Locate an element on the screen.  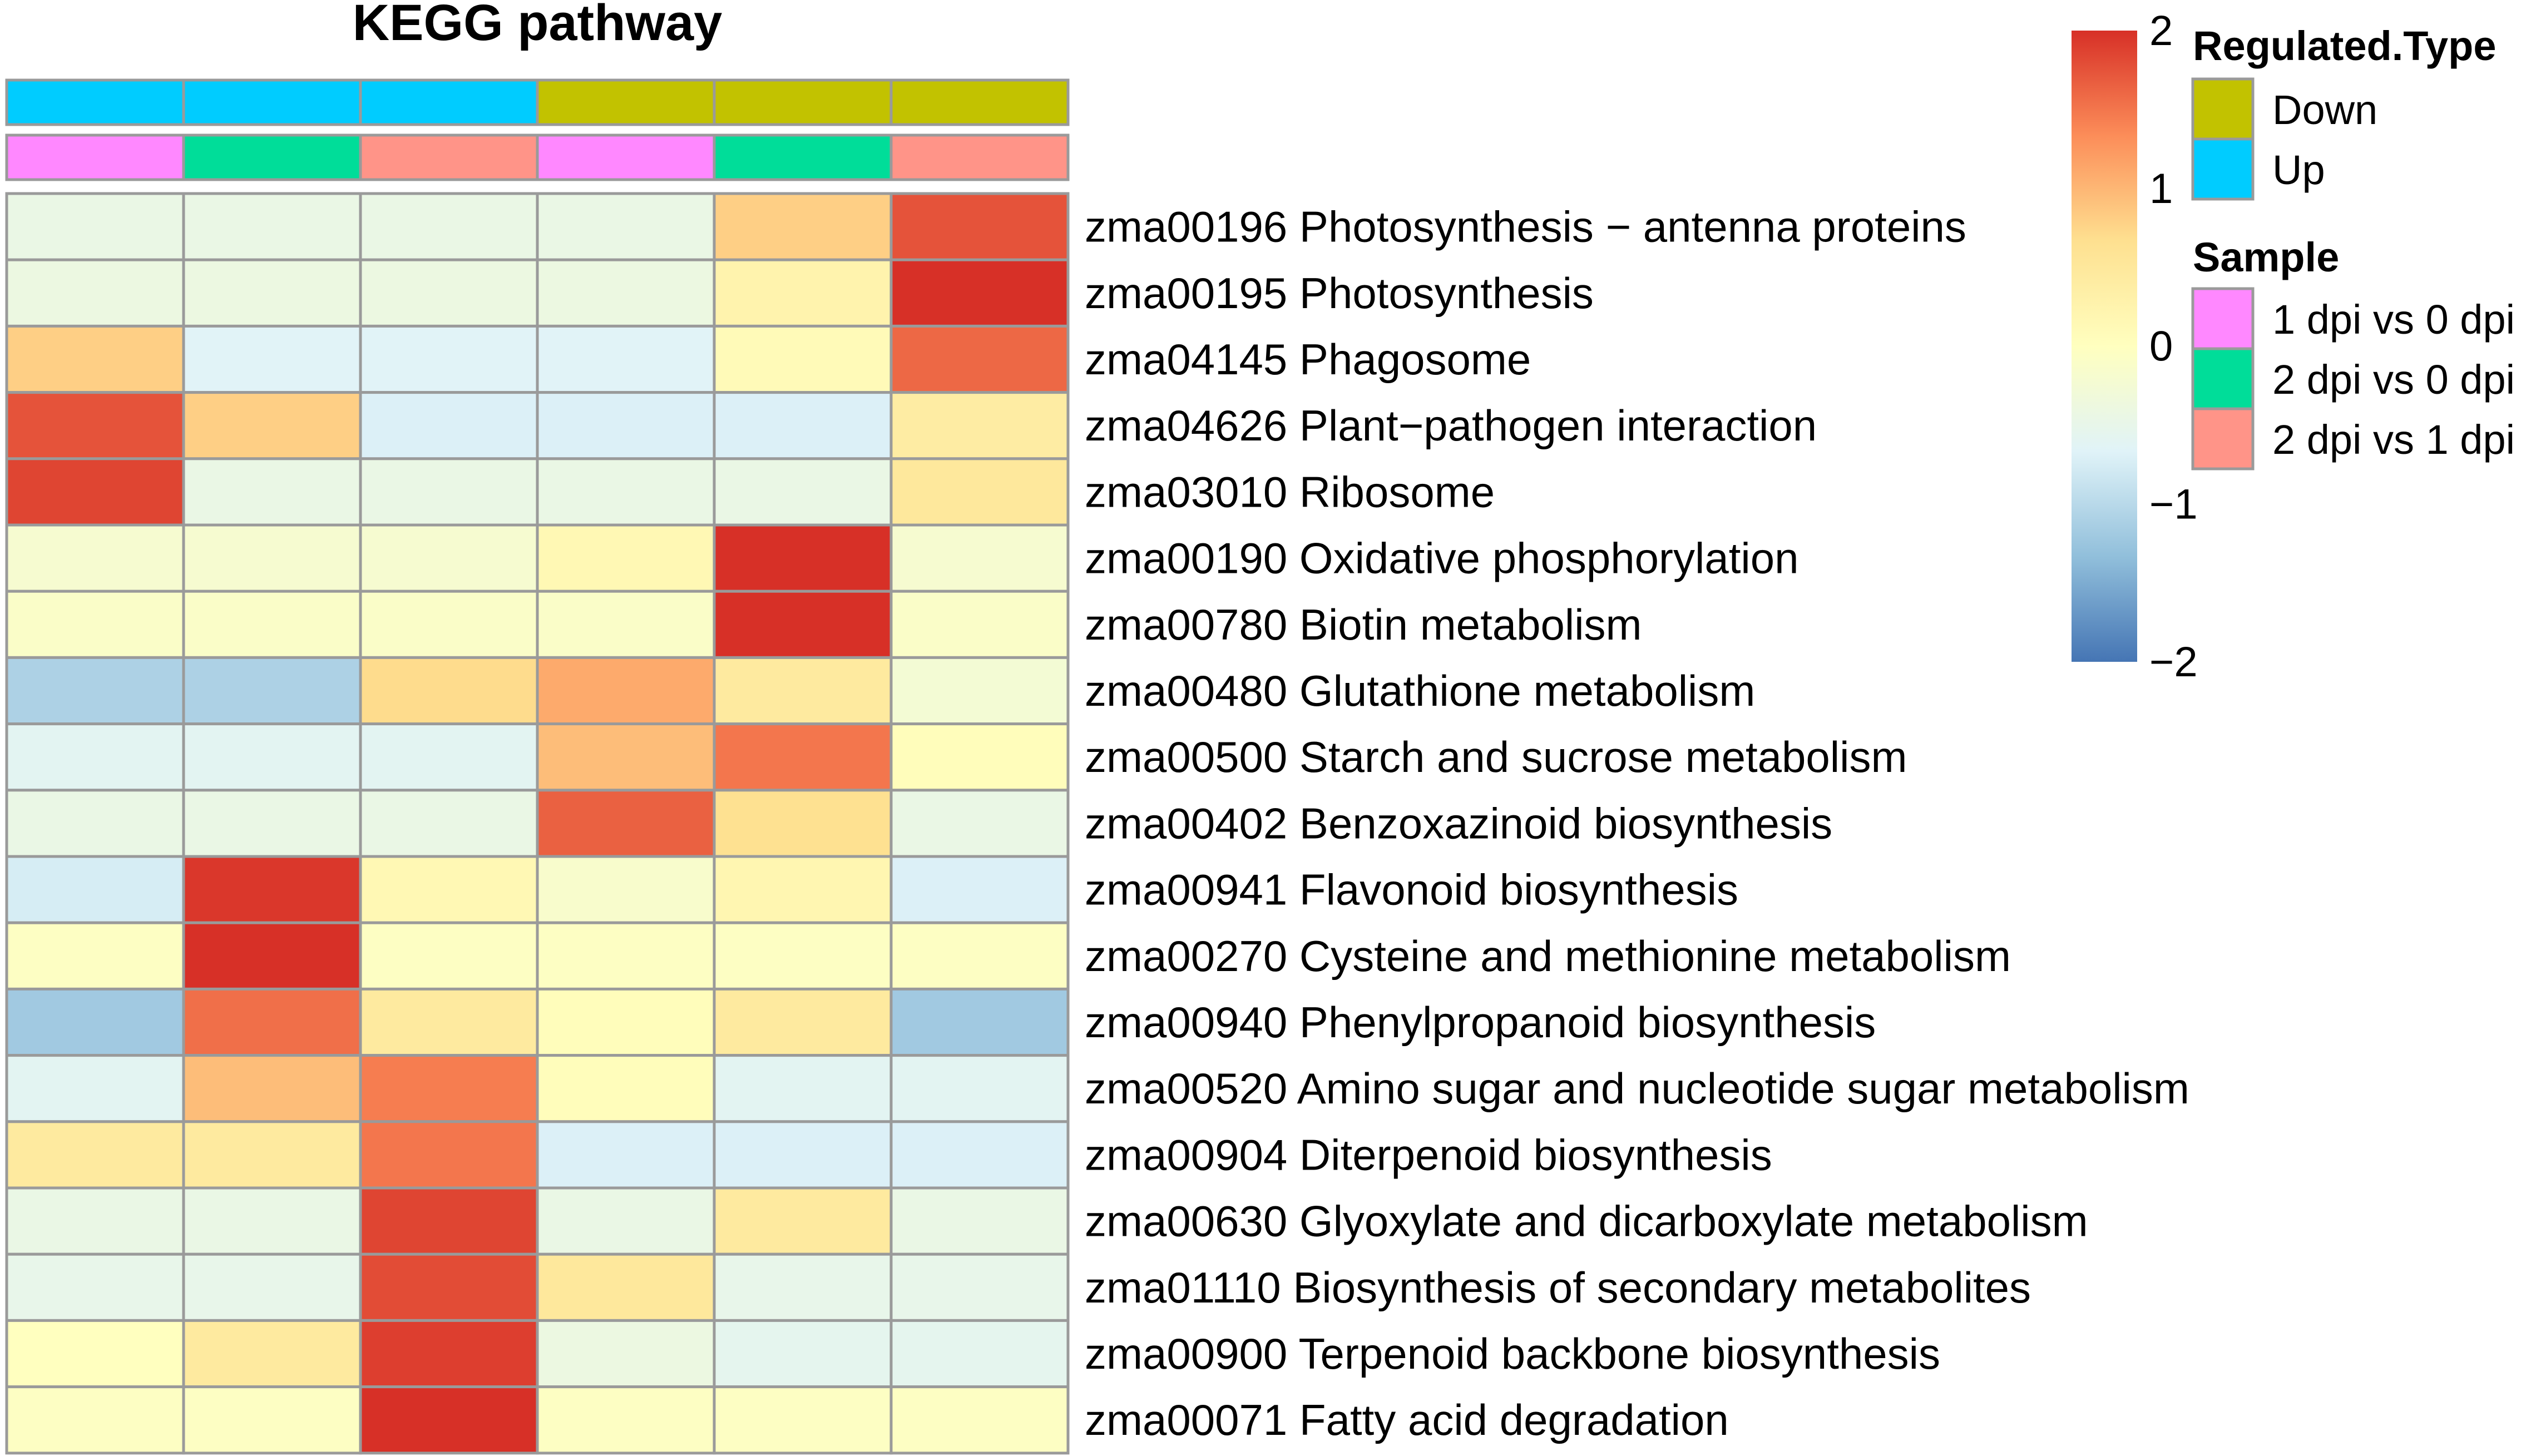
row-label: zma00780 Biotin metabolism is located at coordinates (1363, 625).